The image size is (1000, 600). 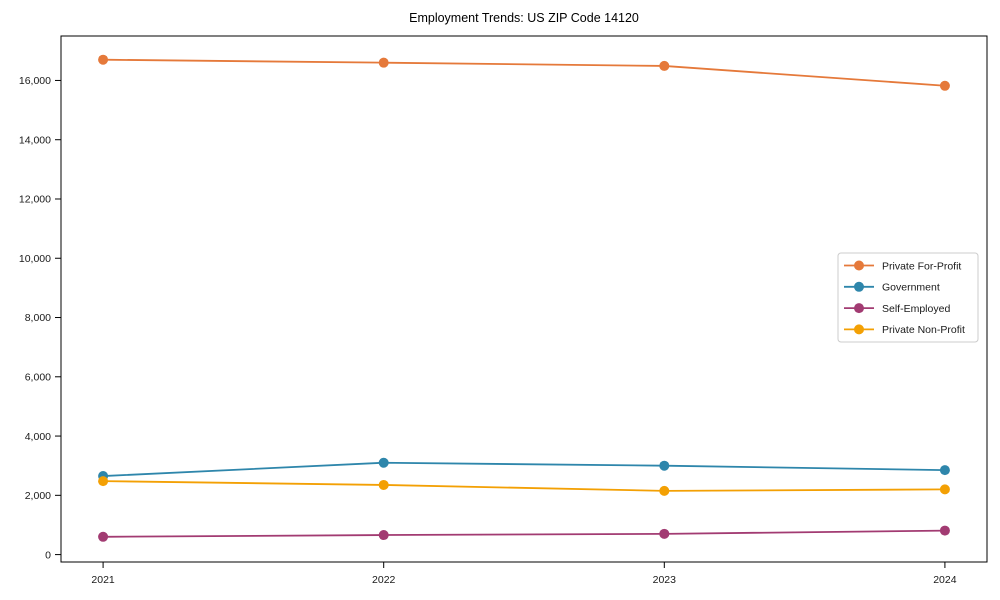 I want to click on x-axis-tick-label: 2021, so click(x=103, y=580).